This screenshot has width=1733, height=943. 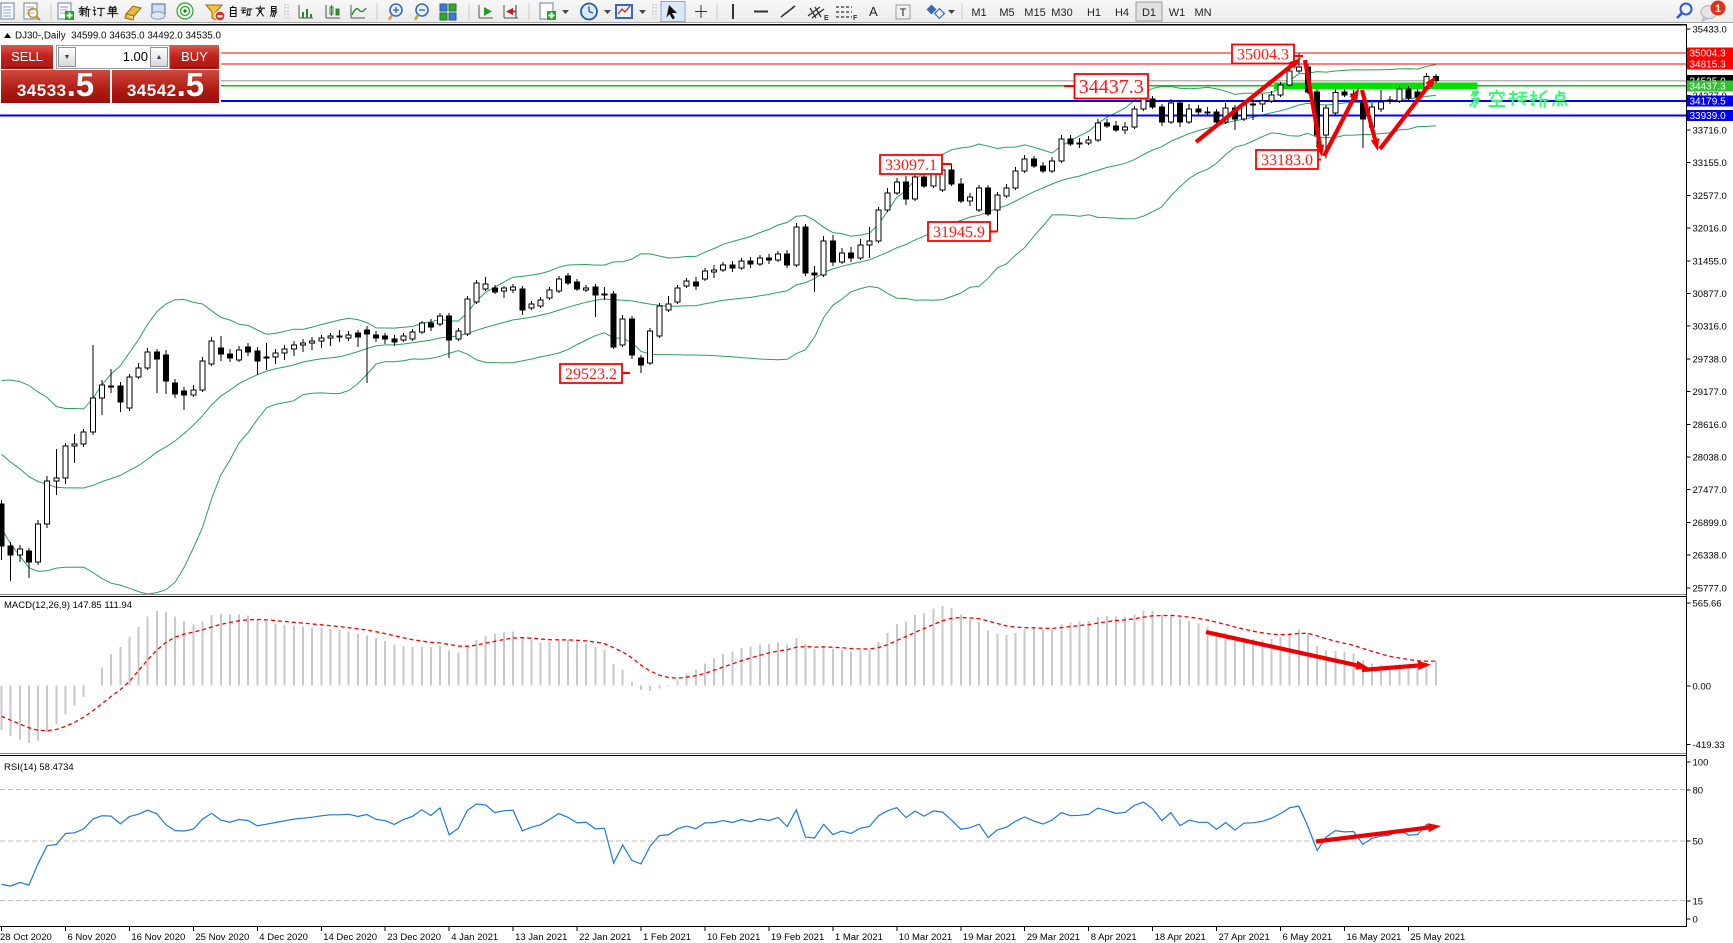 I want to click on svg-text: 29 Mar 2021, so click(x=1053, y=937).